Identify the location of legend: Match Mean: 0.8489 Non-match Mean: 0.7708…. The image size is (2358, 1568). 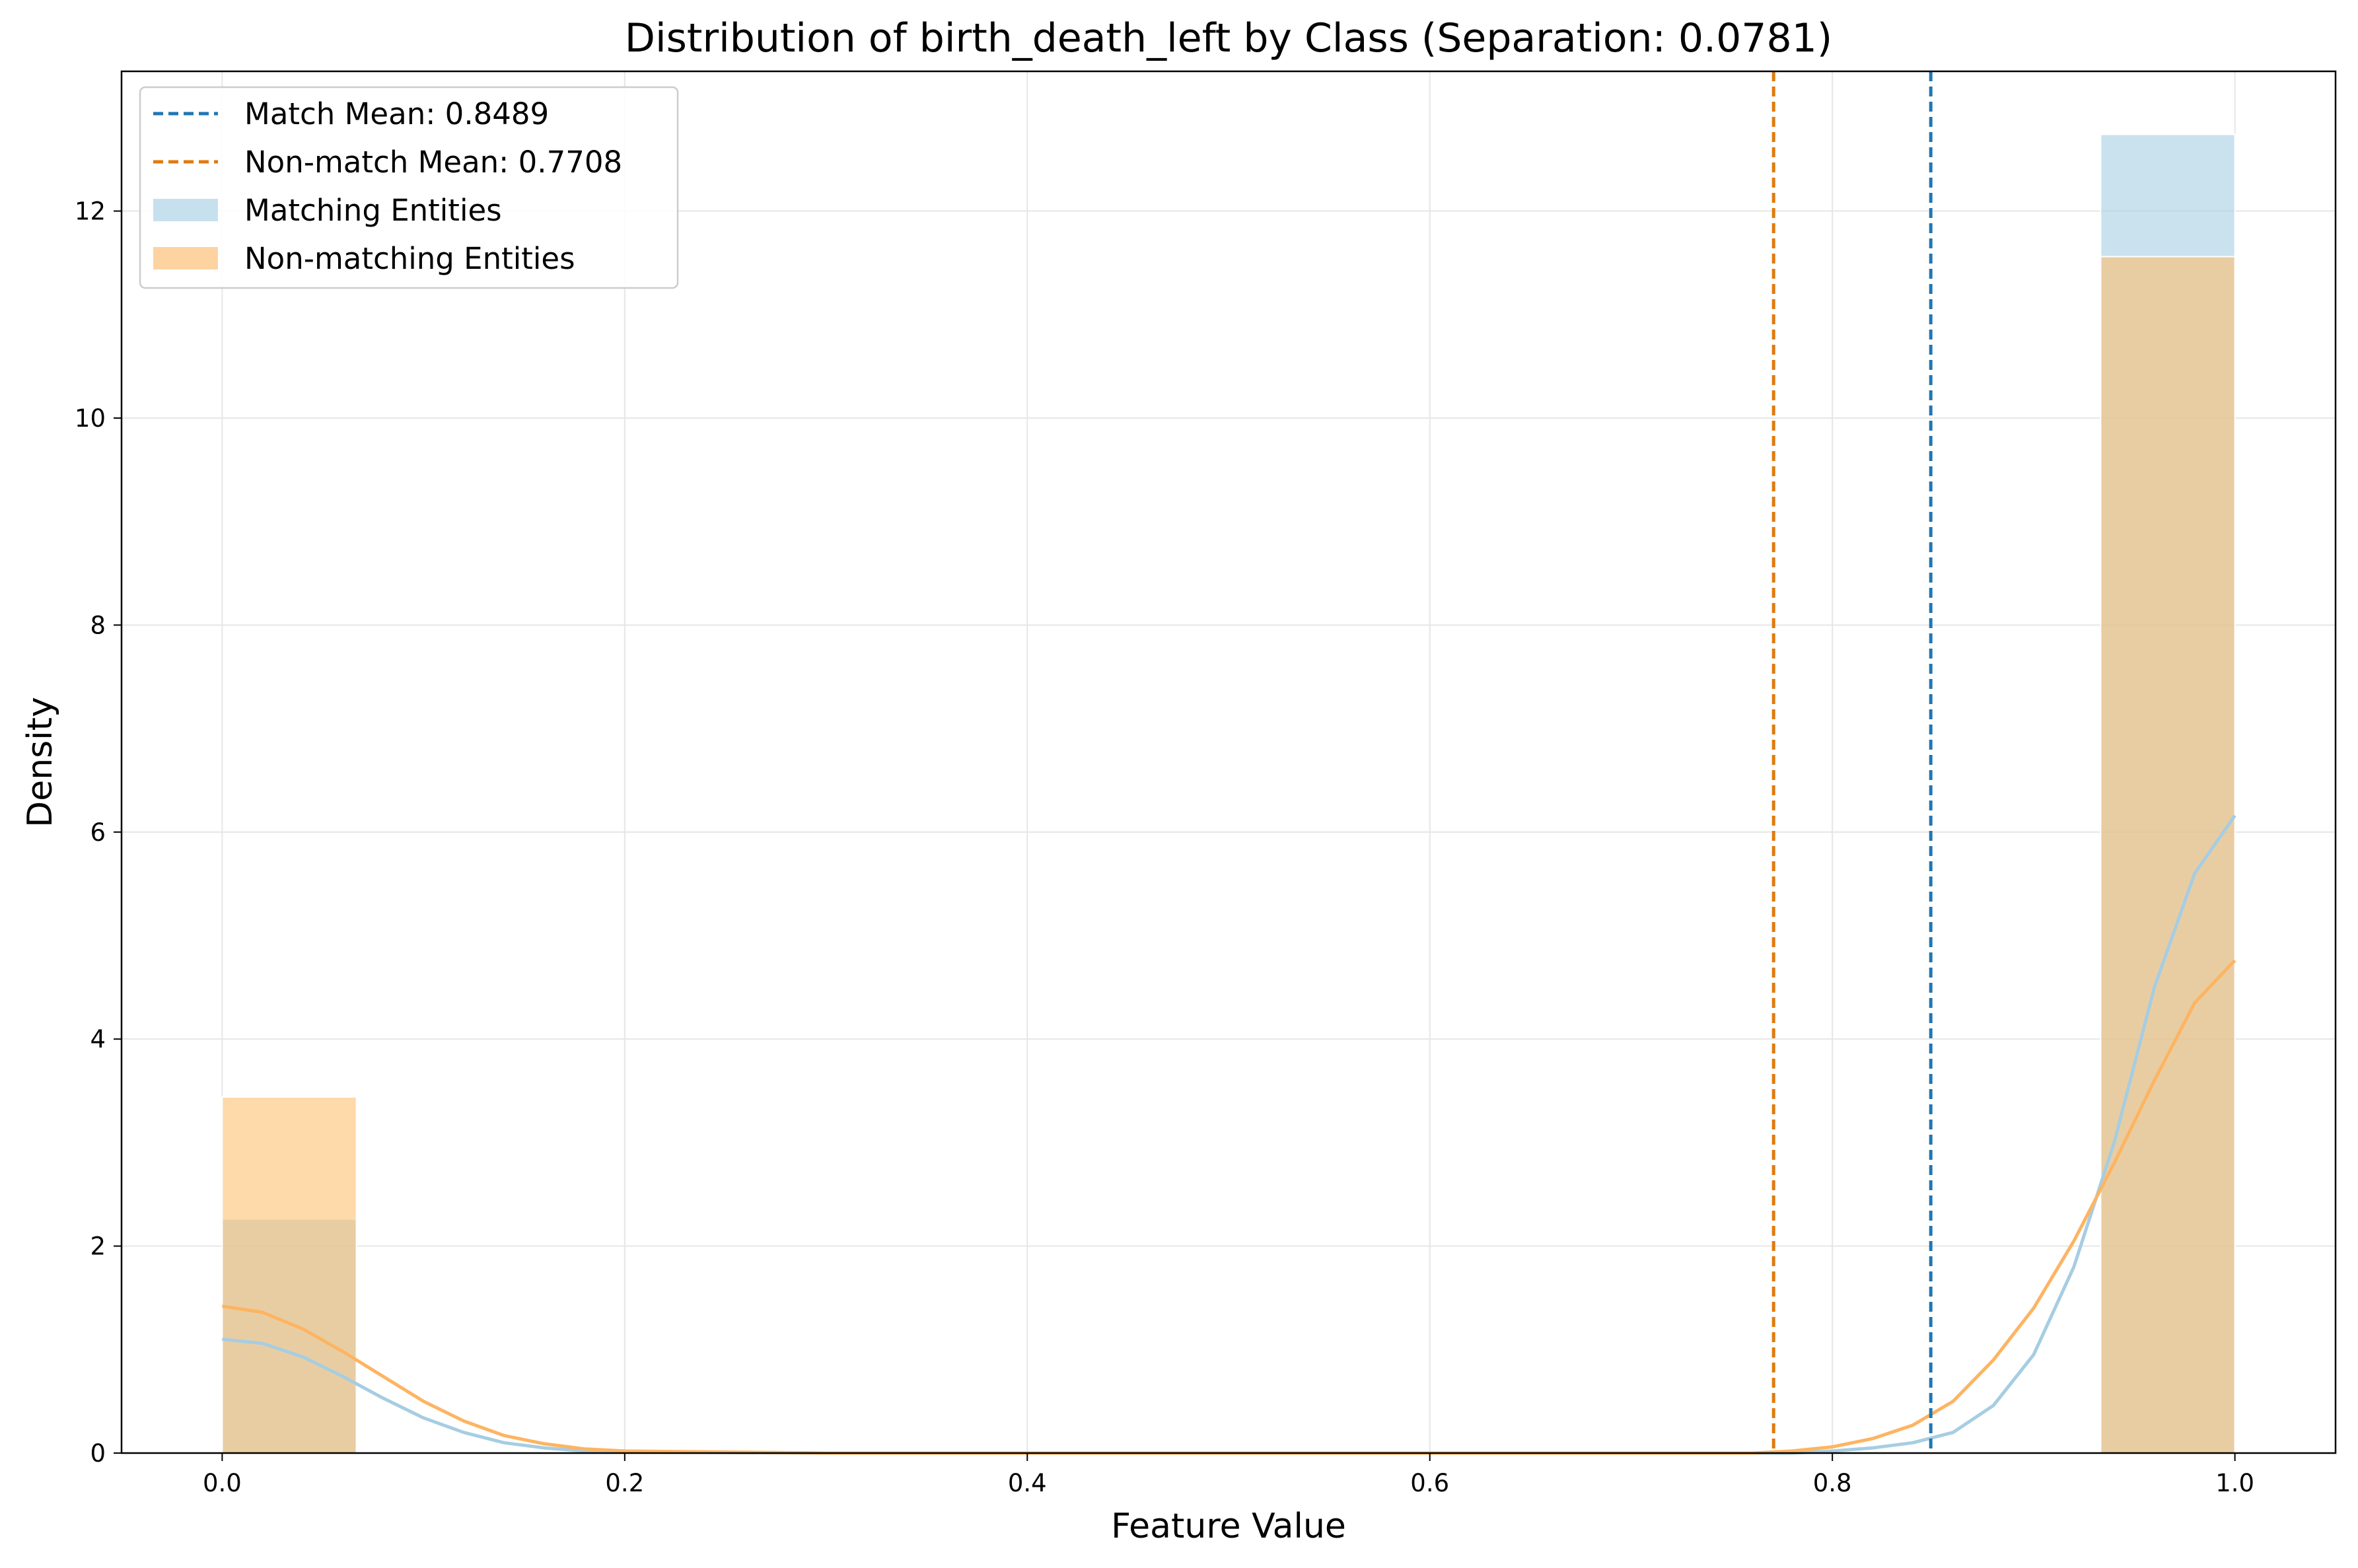
(409, 187).